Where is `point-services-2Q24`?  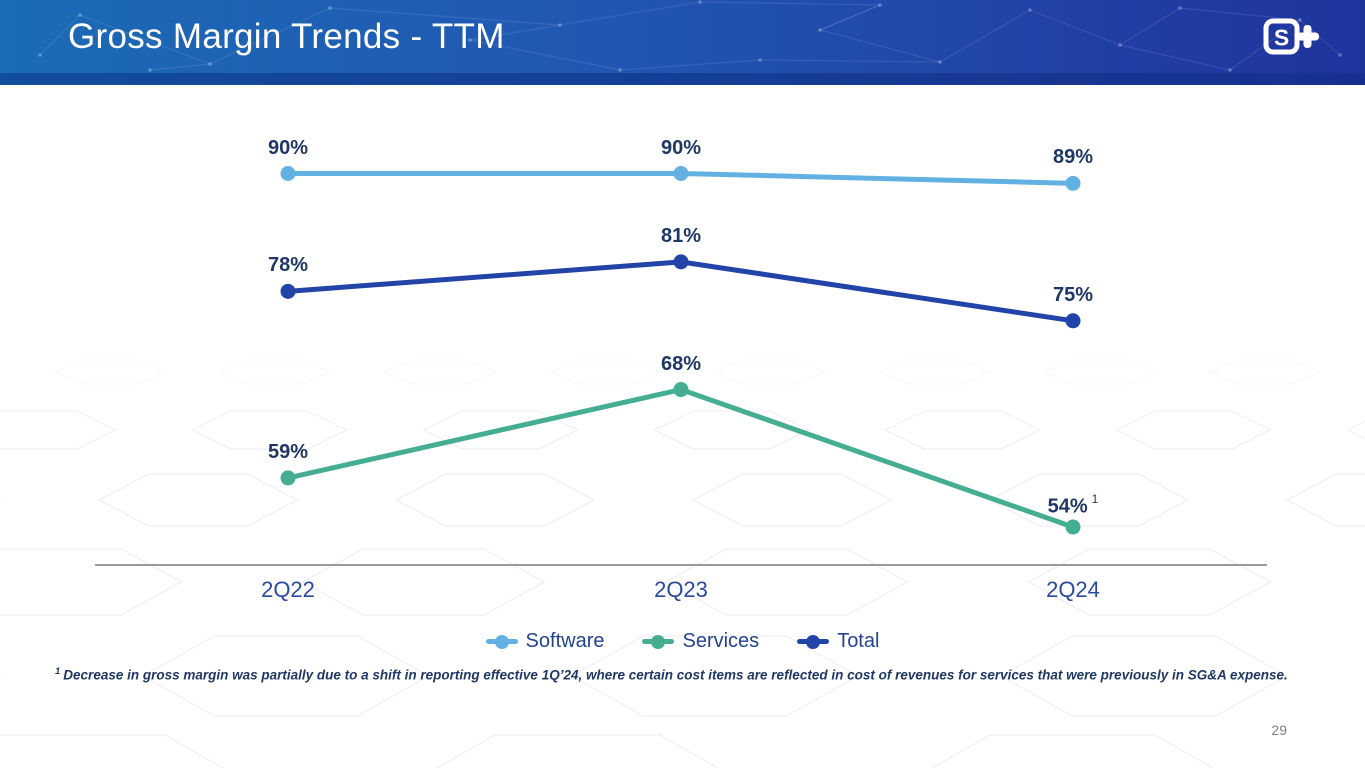 point-services-2Q24 is located at coordinates (1073, 527).